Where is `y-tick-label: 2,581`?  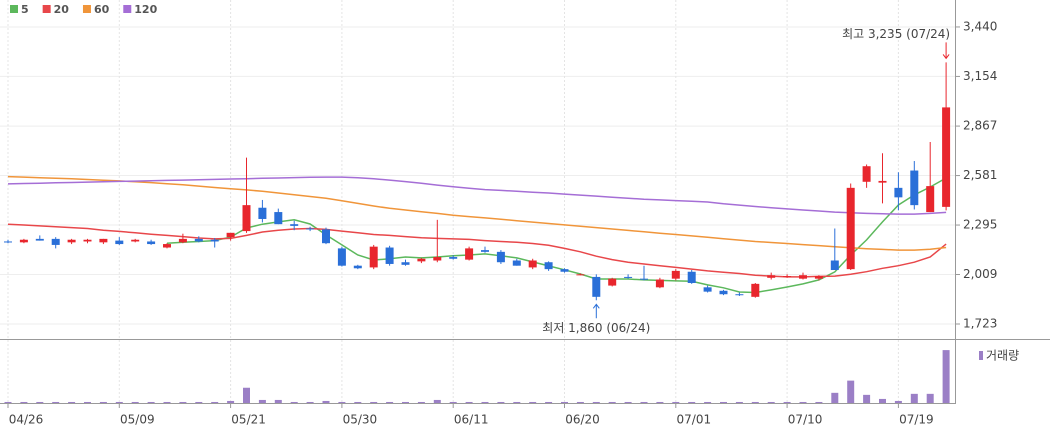
y-tick-label: 2,581 is located at coordinates (980, 175).